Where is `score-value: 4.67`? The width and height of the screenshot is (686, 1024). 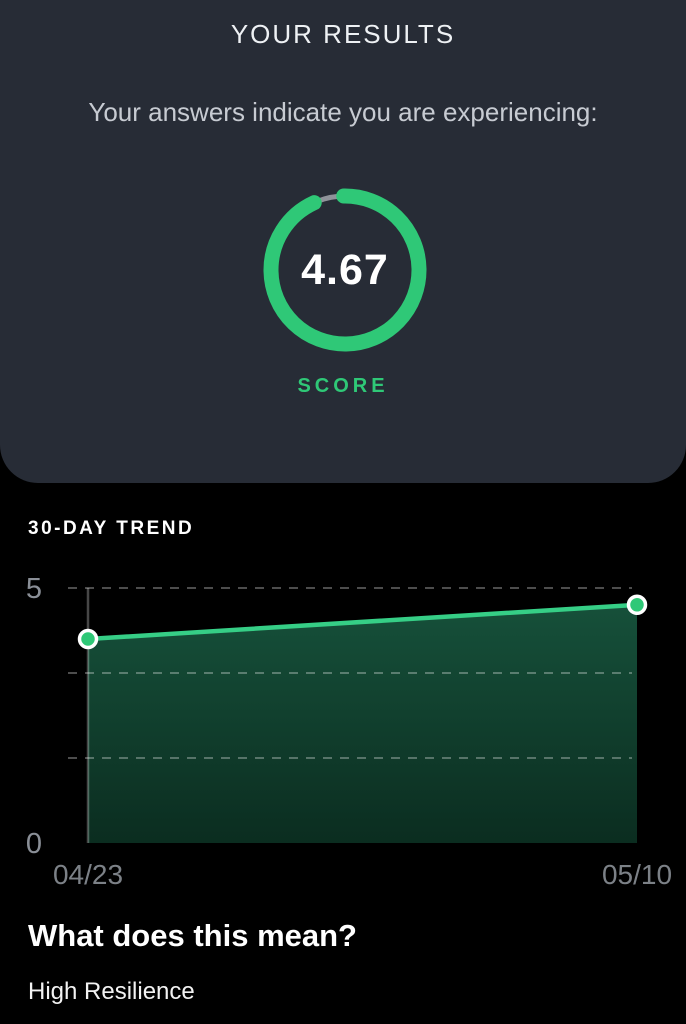
score-value: 4.67 is located at coordinates (345, 269).